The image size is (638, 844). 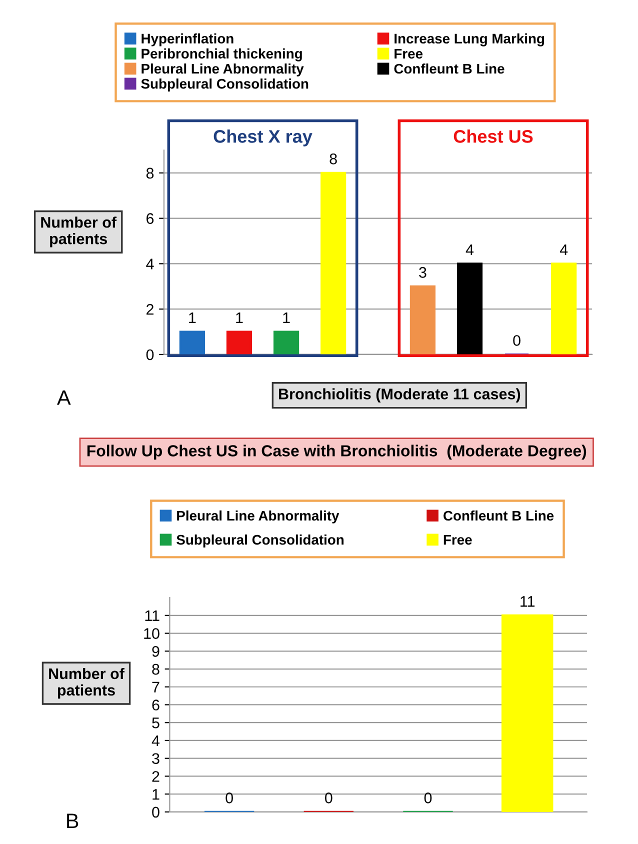 I want to click on chart-title: Follow Up Chest US in Case with Bronchiolitis (Moderate Degree), so click(x=336, y=452).